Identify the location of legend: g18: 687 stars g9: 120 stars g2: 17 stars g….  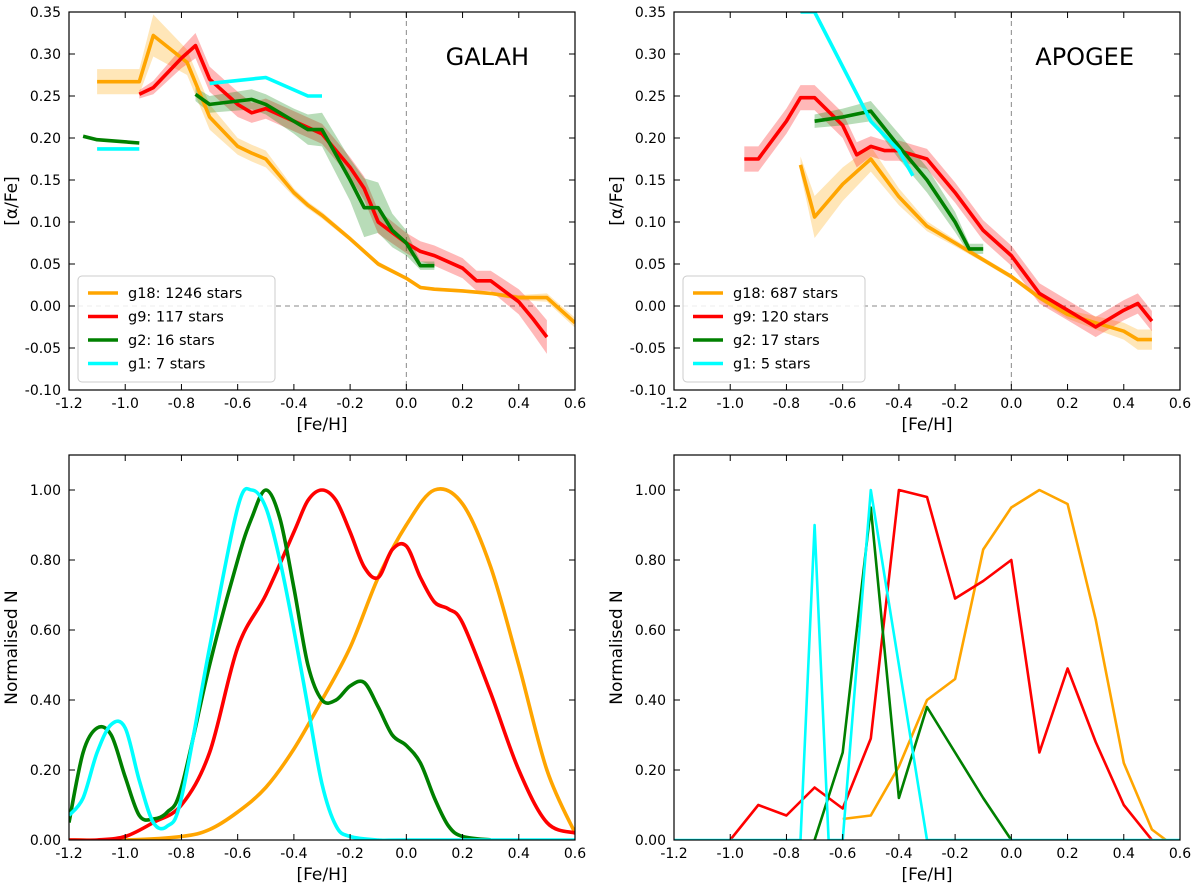
(774, 329).